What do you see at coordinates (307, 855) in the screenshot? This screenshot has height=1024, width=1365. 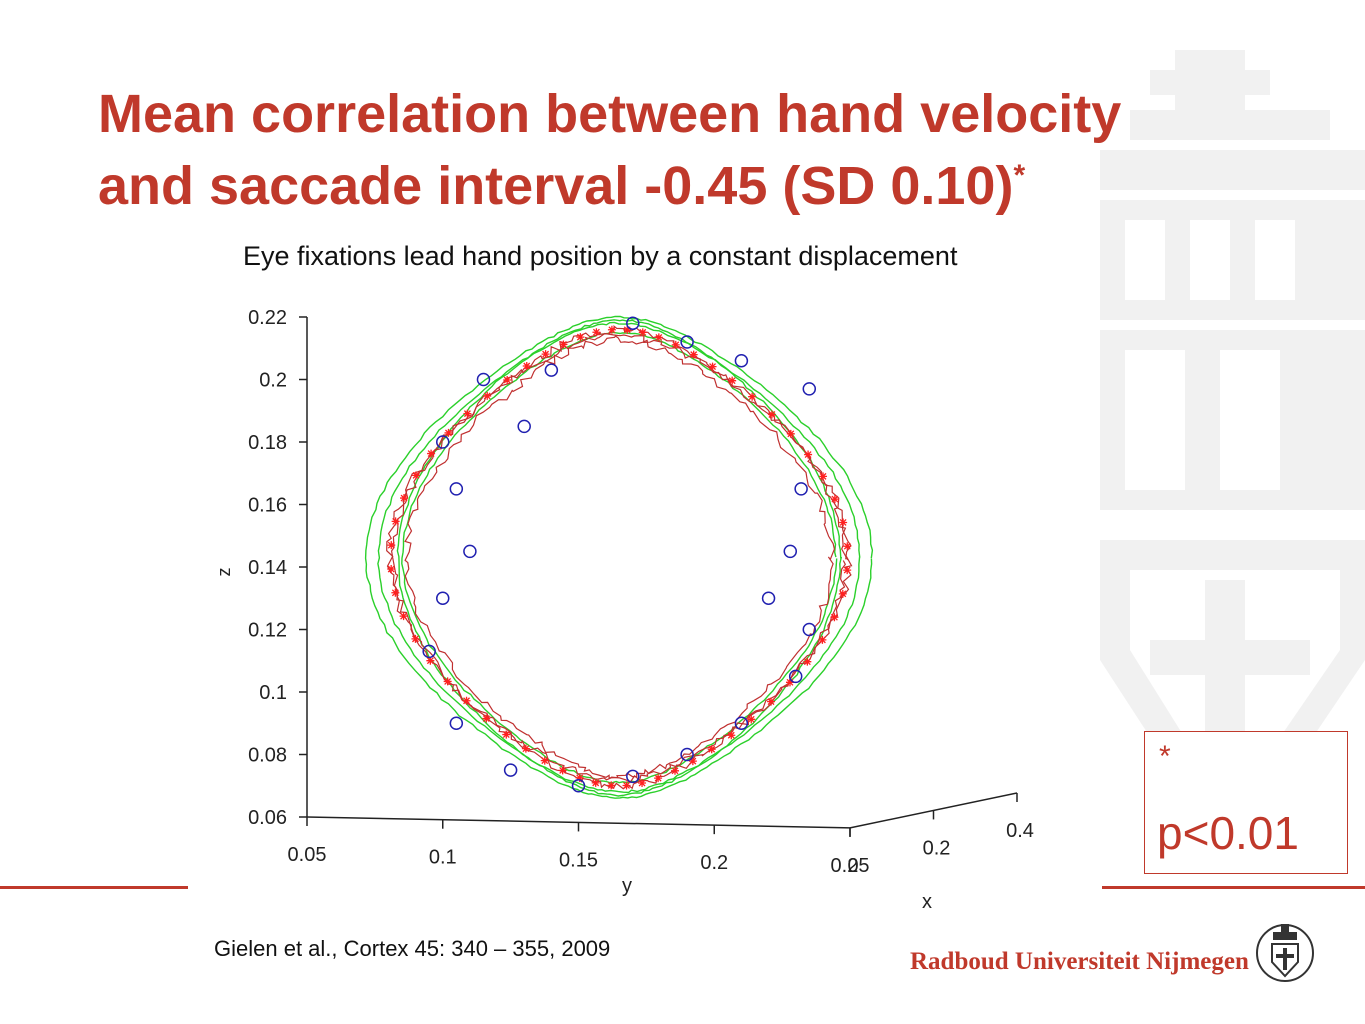 I see `y-tick-label: 0.05` at bounding box center [307, 855].